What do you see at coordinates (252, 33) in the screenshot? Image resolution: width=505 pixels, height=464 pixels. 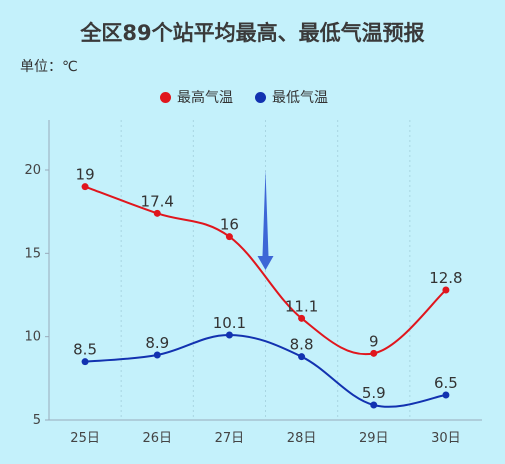 I see `chart-title: 全区89个站平均最高、最低气温预报` at bounding box center [252, 33].